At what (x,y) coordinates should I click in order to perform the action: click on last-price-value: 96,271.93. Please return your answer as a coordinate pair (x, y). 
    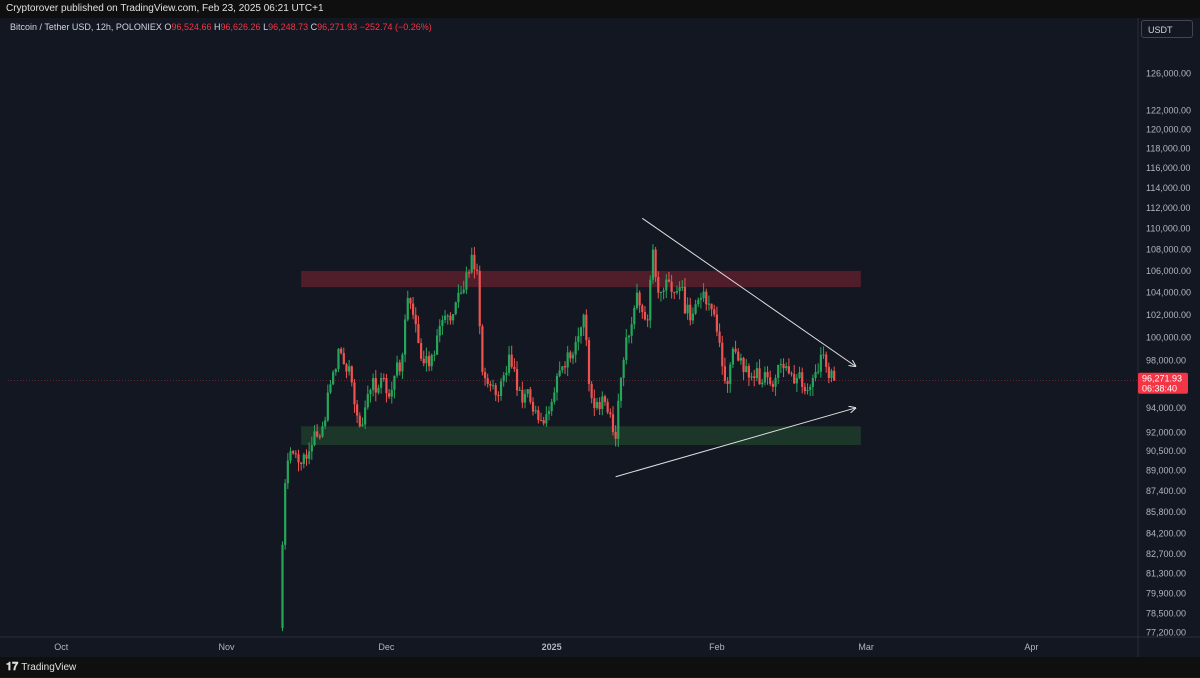
    Looking at the image, I should click on (1162, 379).